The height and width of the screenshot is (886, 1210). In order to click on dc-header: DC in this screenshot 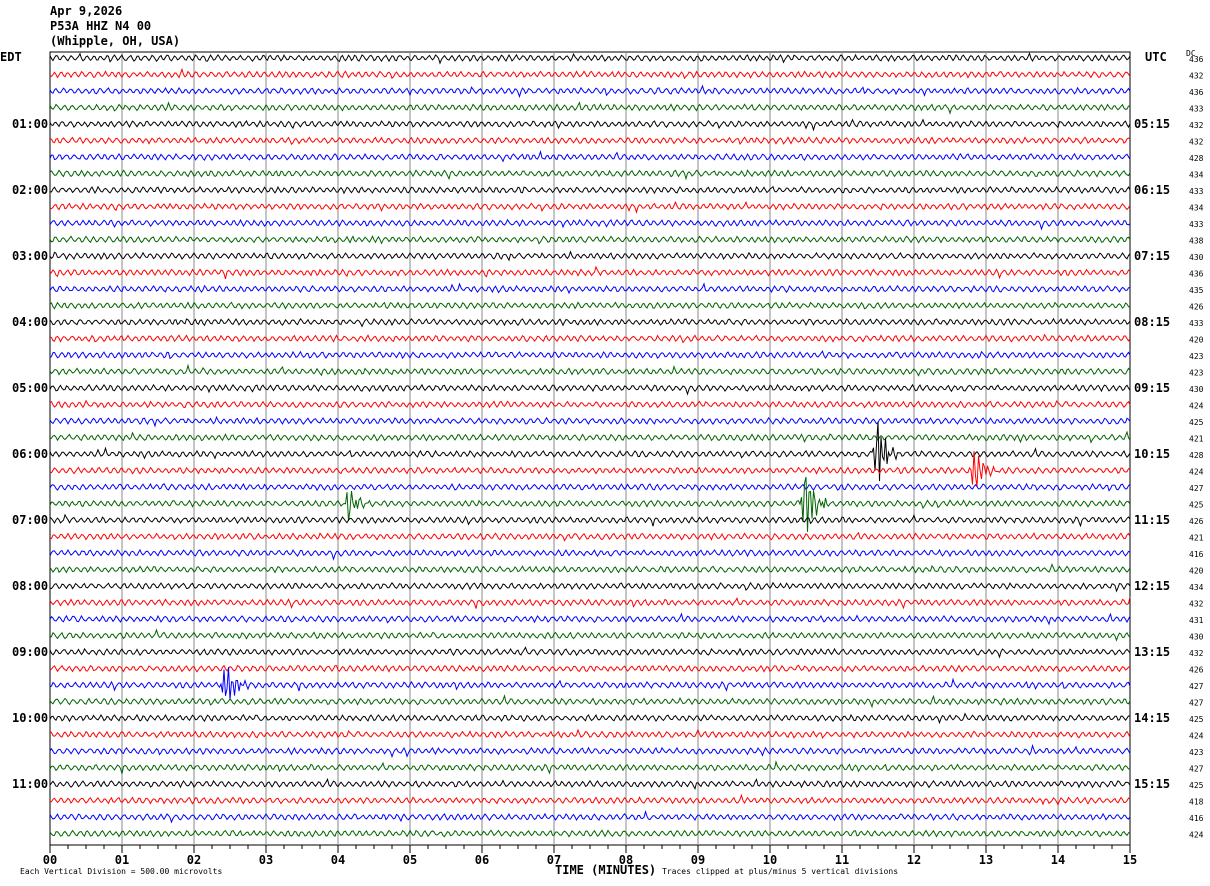, I will do `click(1191, 53)`.